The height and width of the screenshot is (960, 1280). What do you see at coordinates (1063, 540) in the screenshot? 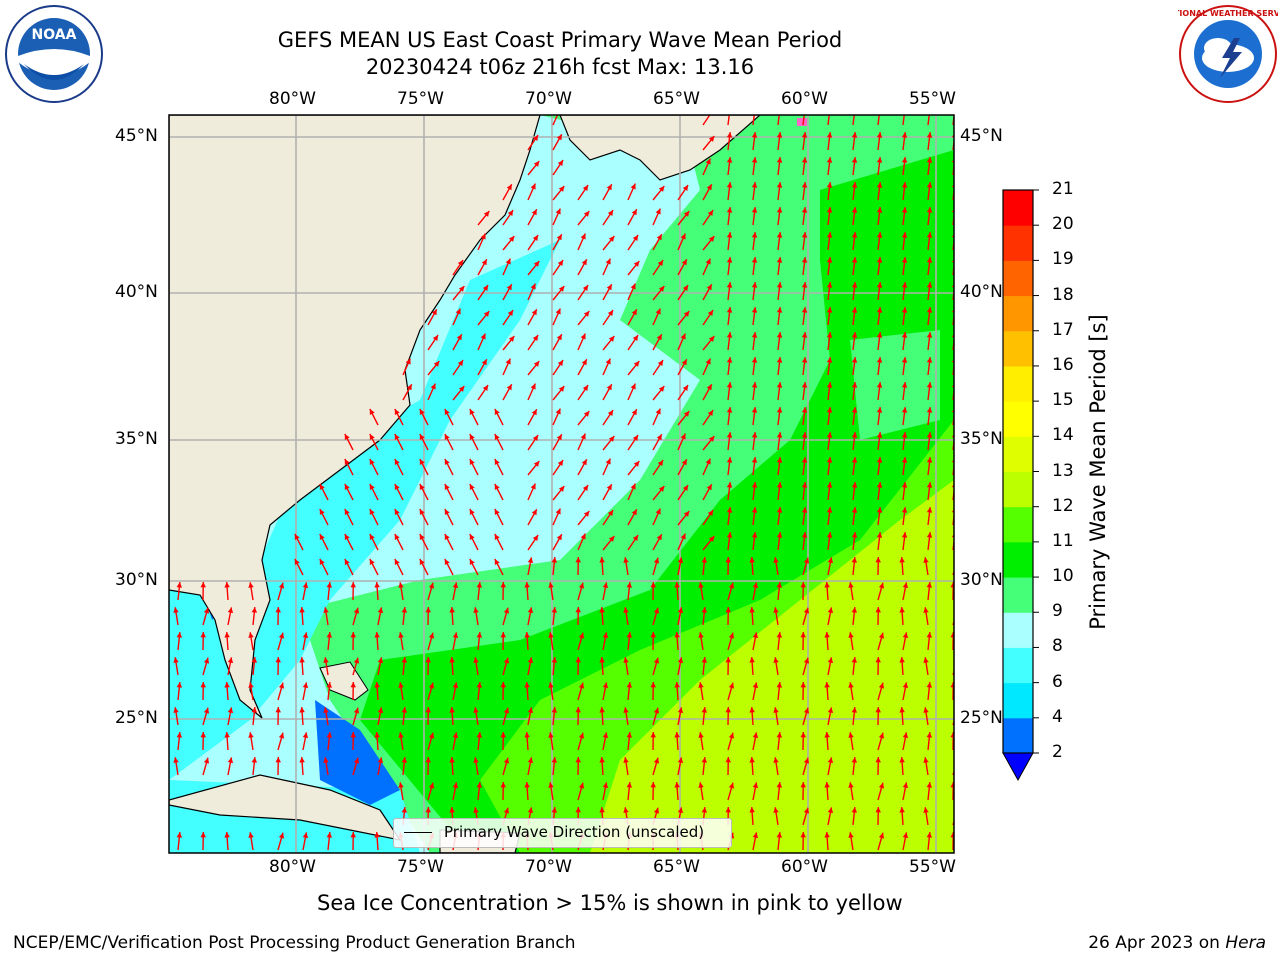
I see `colorbar-tick-label: 11` at bounding box center [1063, 540].